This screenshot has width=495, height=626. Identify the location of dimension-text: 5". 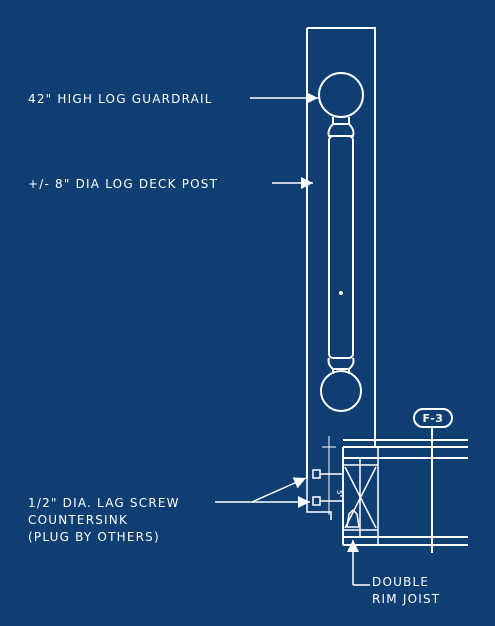
(339, 494).